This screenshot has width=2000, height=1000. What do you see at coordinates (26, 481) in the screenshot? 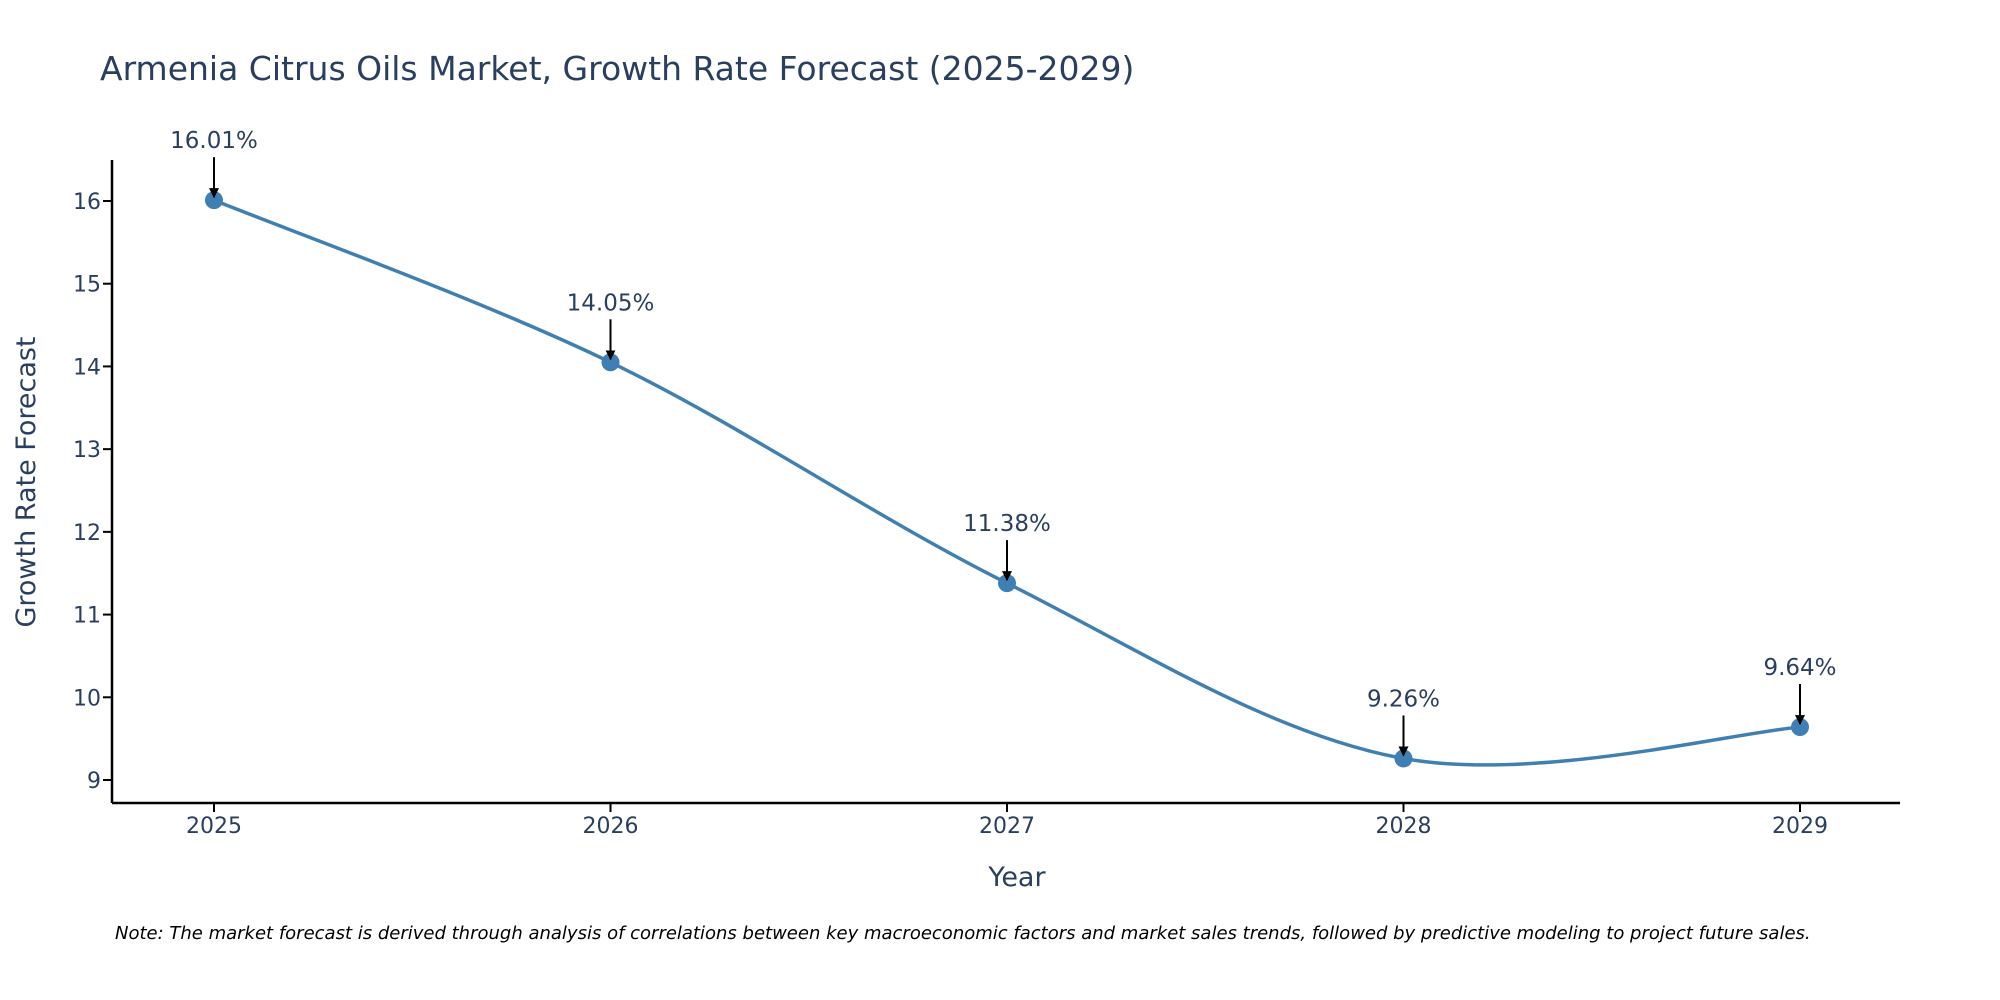
I see `y-axis-title: Growth Rate Forecast` at bounding box center [26, 481].